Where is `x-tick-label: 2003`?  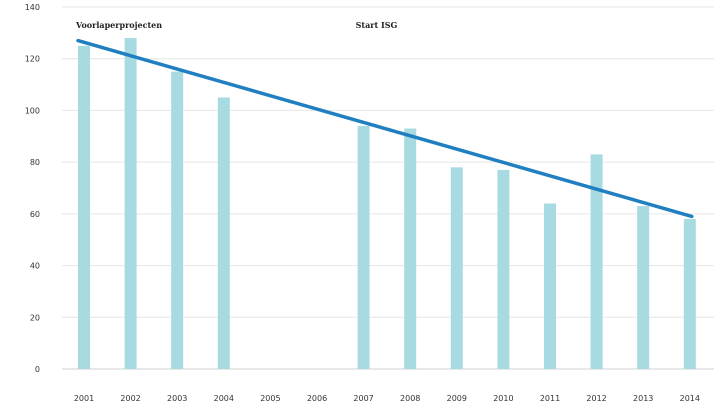
x-tick-label: 2003 is located at coordinates (177, 398).